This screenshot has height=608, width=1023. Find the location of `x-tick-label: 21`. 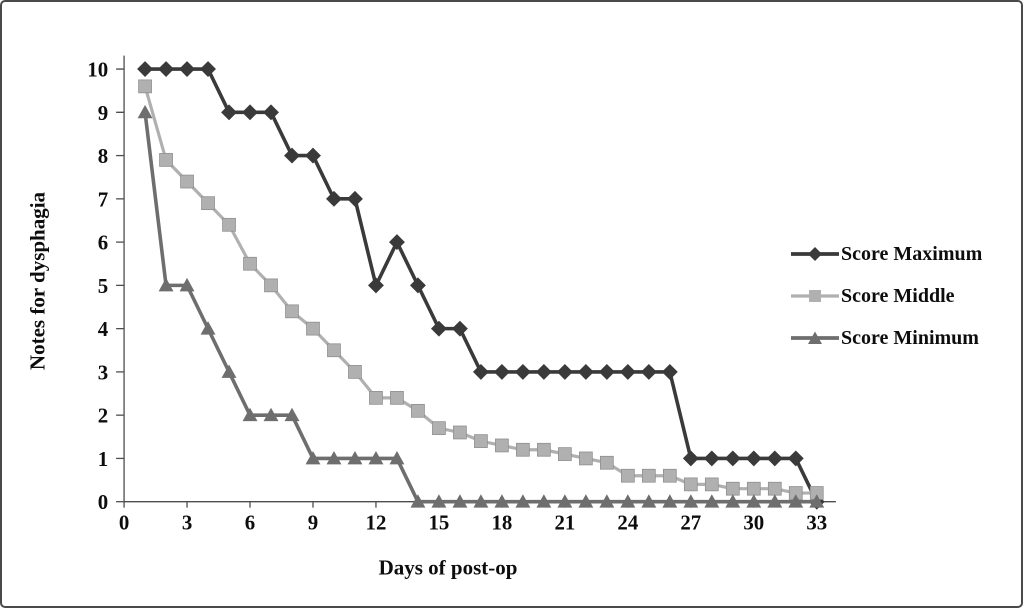

x-tick-label: 21 is located at coordinates (564, 523).